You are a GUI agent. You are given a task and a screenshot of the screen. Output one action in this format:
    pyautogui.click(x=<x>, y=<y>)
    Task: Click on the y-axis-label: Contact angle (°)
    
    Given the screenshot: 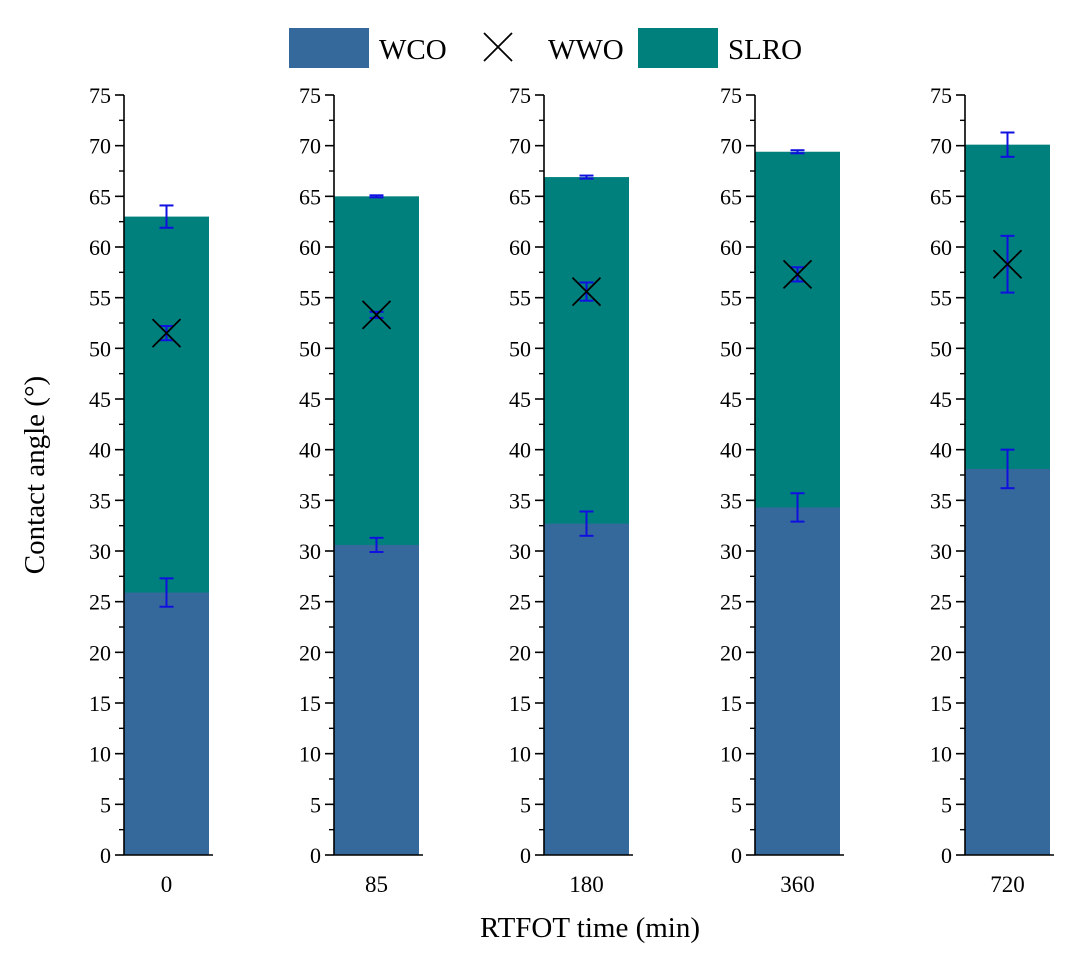 What is the action you would take?
    pyautogui.click(x=35, y=475)
    